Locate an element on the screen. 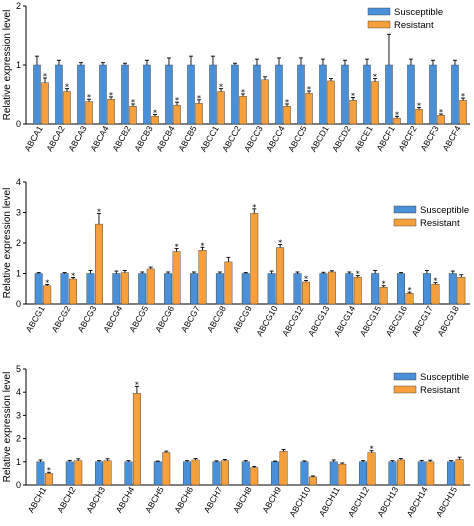 This screenshot has width=474, height=526. bar-susceptible-abcb3 is located at coordinates (147, 94).